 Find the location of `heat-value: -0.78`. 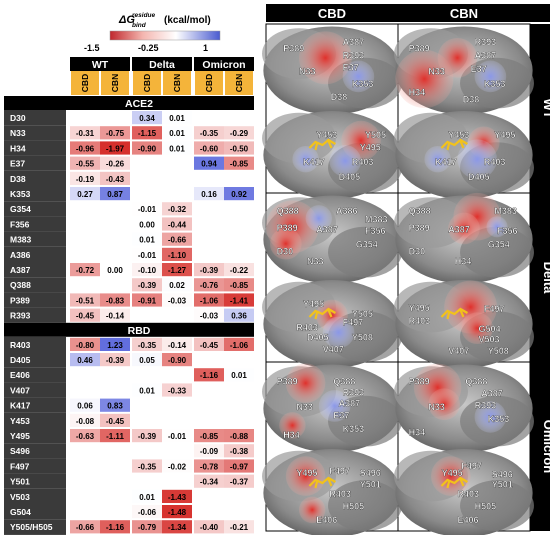

heat-value: -0.78 is located at coordinates (209, 466).